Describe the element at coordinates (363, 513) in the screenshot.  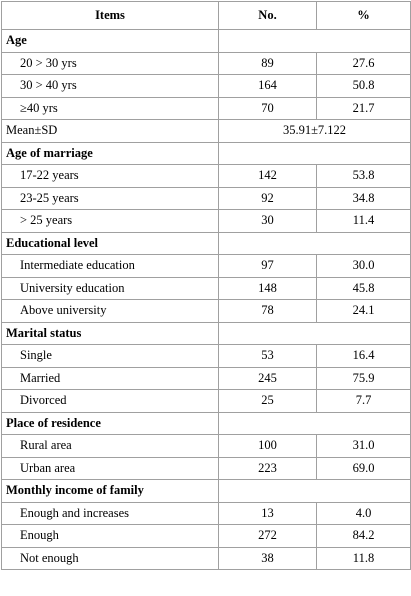
I see `row-value: 4.0` at that location.